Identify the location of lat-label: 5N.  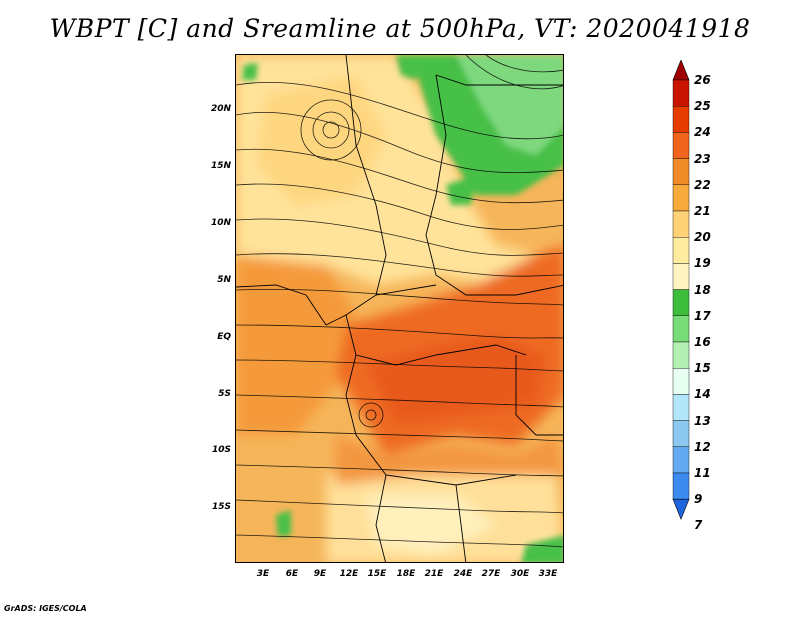
(224, 280).